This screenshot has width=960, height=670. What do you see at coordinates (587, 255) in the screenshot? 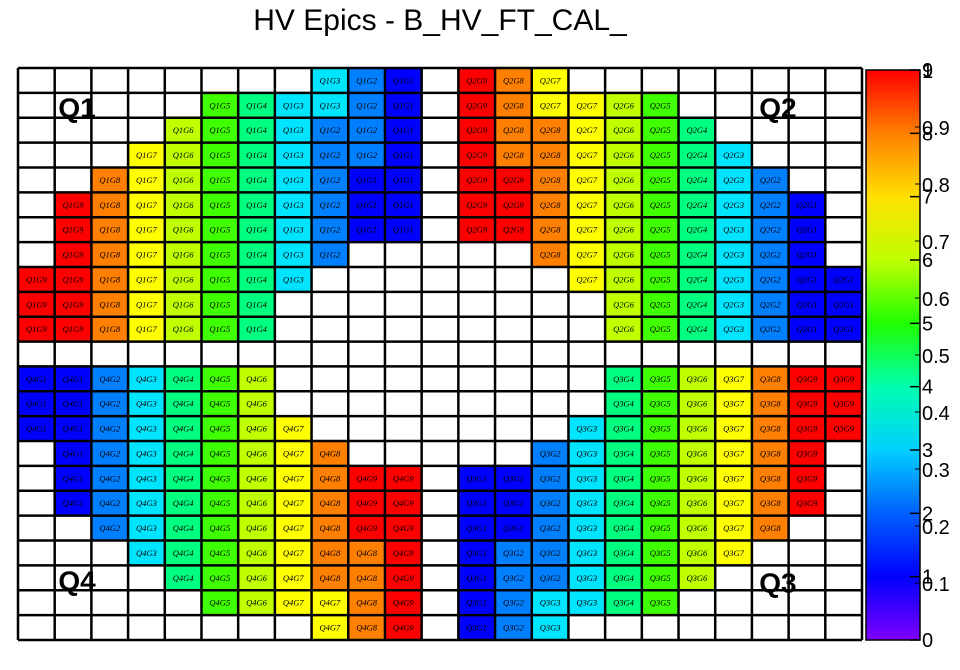
I see `cell-label: Q2G7` at bounding box center [587, 255].